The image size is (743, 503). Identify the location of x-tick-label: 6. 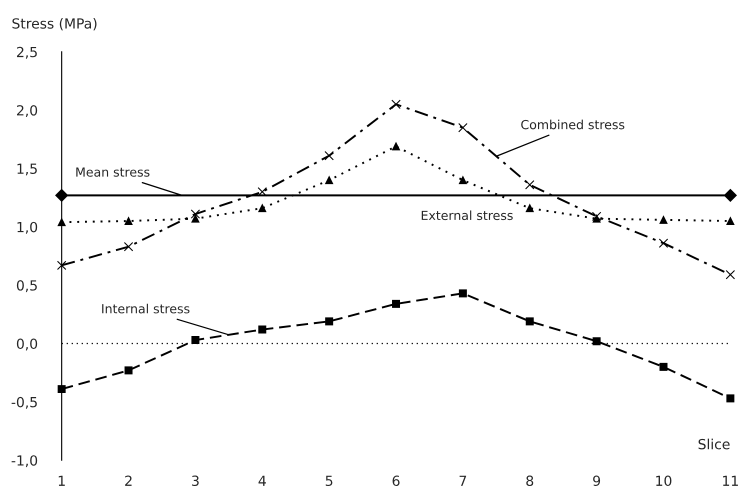
(396, 481).